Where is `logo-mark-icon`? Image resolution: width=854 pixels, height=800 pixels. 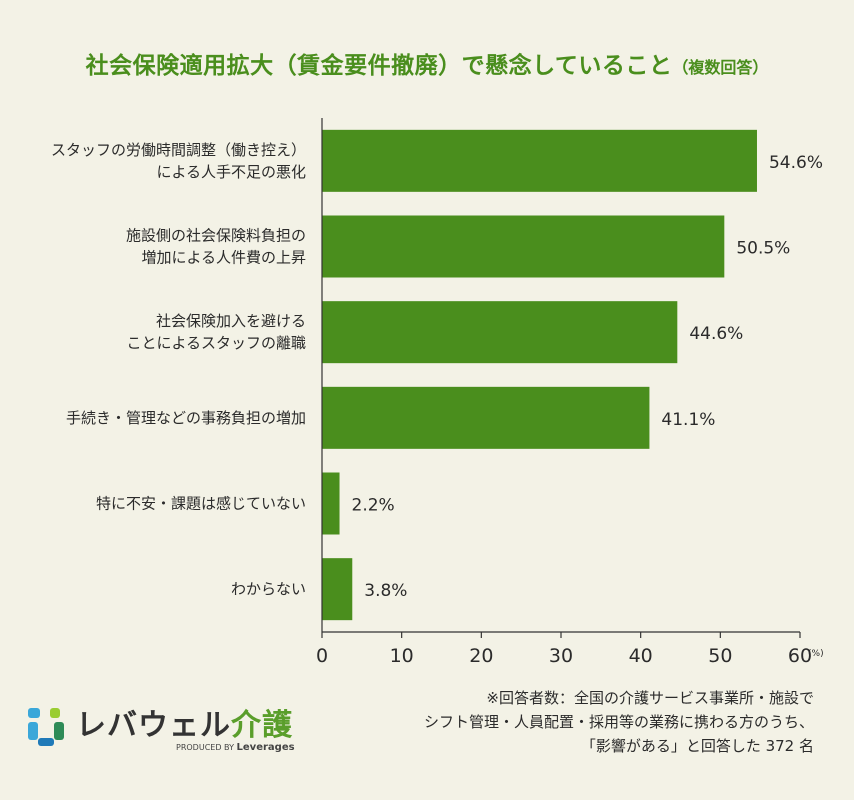 logo-mark-icon is located at coordinates (46, 727).